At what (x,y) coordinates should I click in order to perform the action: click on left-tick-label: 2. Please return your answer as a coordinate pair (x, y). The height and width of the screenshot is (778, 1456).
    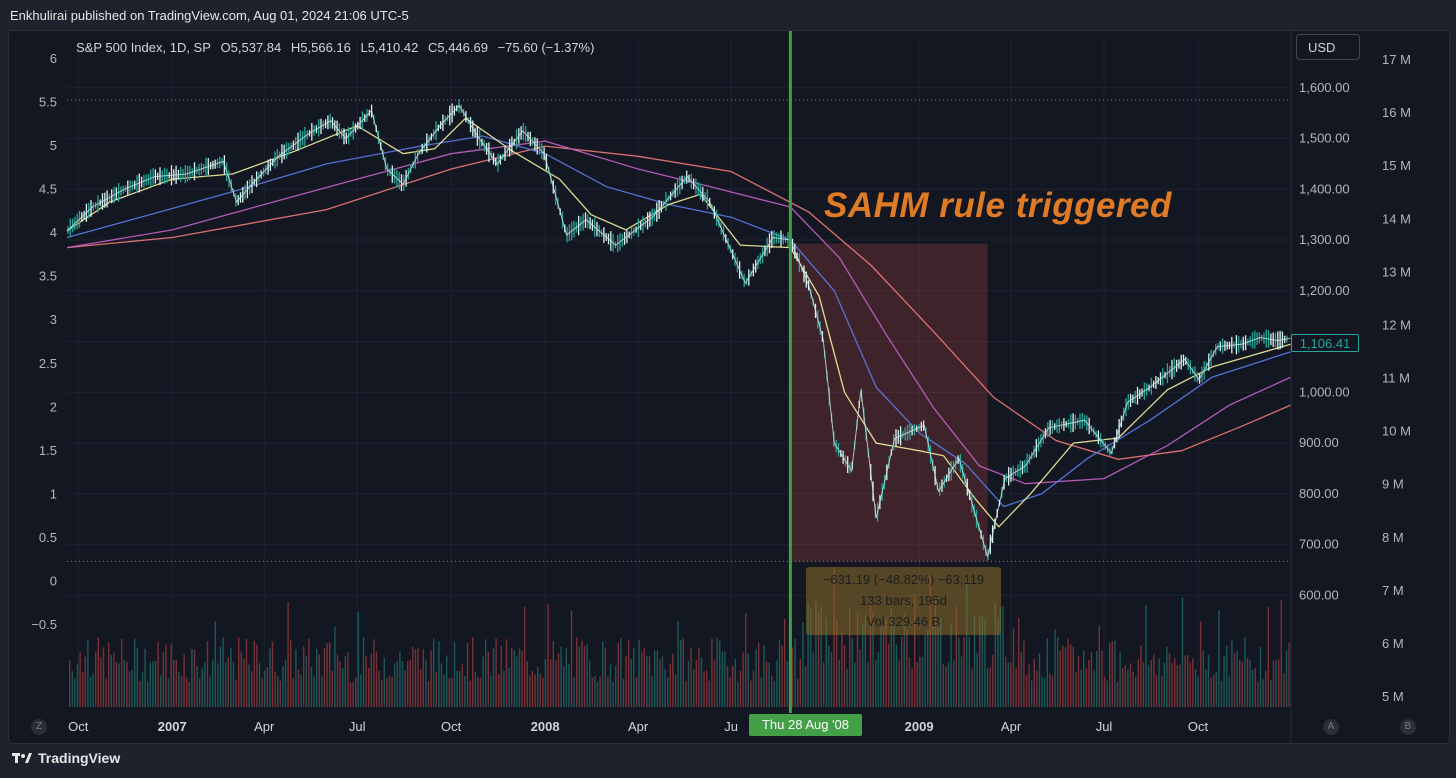
    Looking at the image, I should click on (53, 406).